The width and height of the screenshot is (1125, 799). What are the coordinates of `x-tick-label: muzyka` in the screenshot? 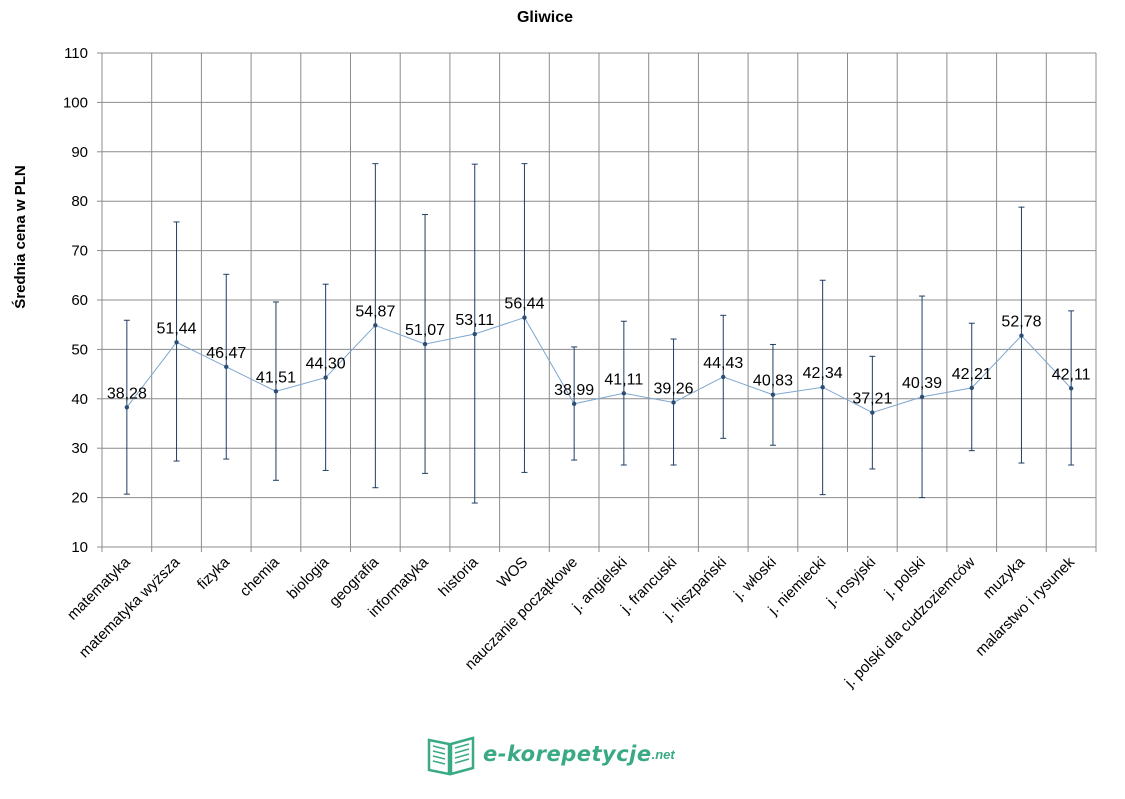 It's located at (1004, 577).